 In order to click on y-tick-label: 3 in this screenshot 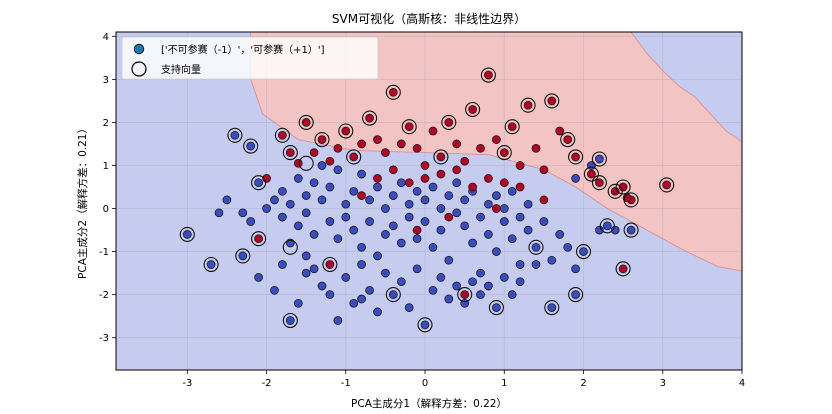, I will do `click(106, 80)`.